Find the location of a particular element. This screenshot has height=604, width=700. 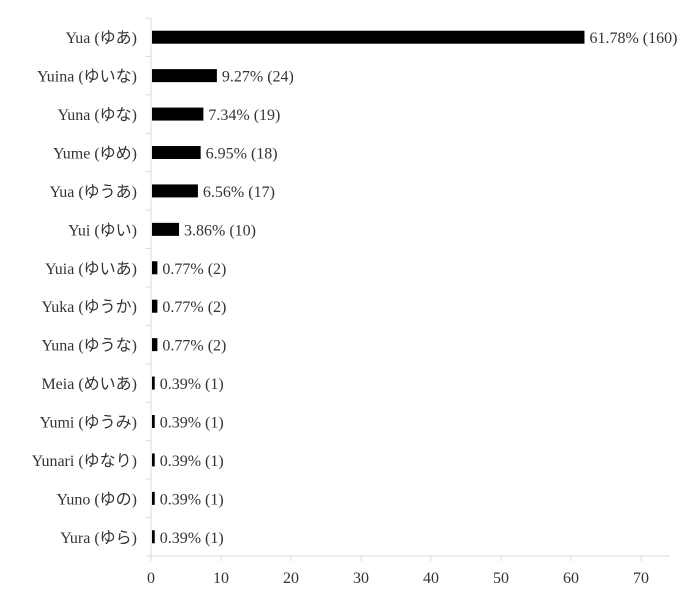

category-label: Yuia (ゆいあ) is located at coordinates (91, 269).